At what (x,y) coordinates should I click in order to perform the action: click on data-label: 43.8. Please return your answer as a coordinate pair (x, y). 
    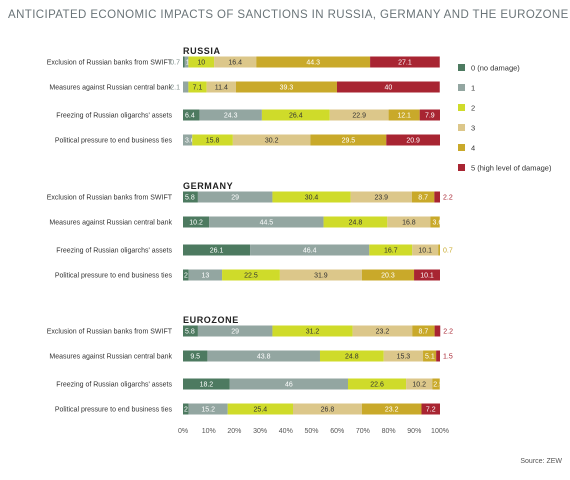
    Looking at the image, I should click on (264, 357).